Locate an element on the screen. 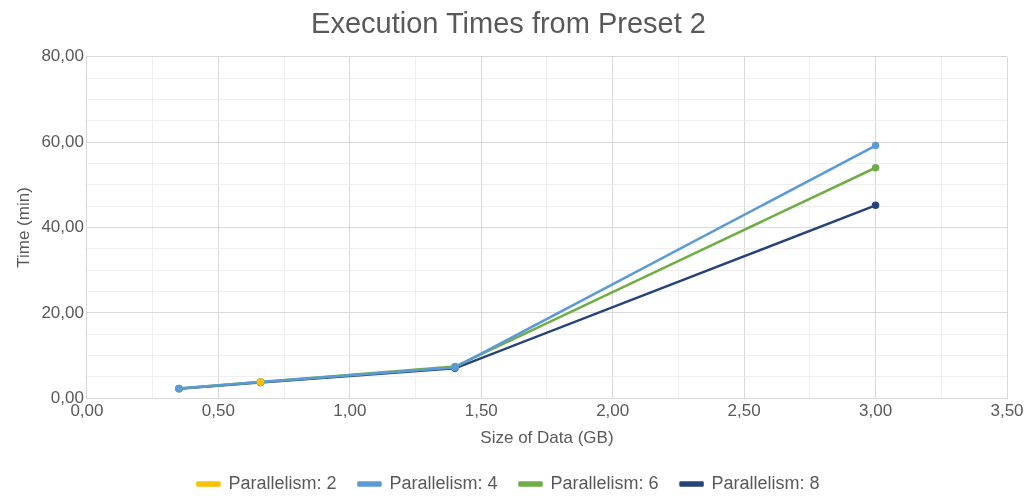 This screenshot has height=503, width=1027. chart-title: Execution Times from Preset 2 is located at coordinates (508, 23).